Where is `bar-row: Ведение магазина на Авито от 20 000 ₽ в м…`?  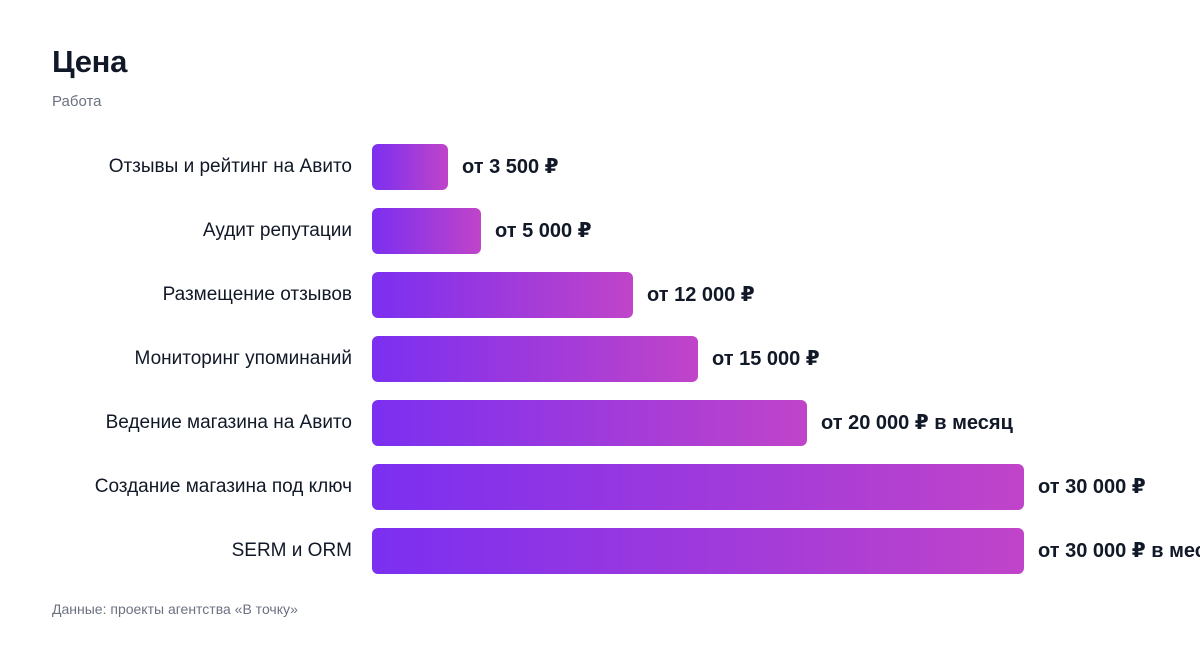
bar-row: Ведение магазина на Авито от 20 000 ₽ в м… is located at coordinates (600, 423).